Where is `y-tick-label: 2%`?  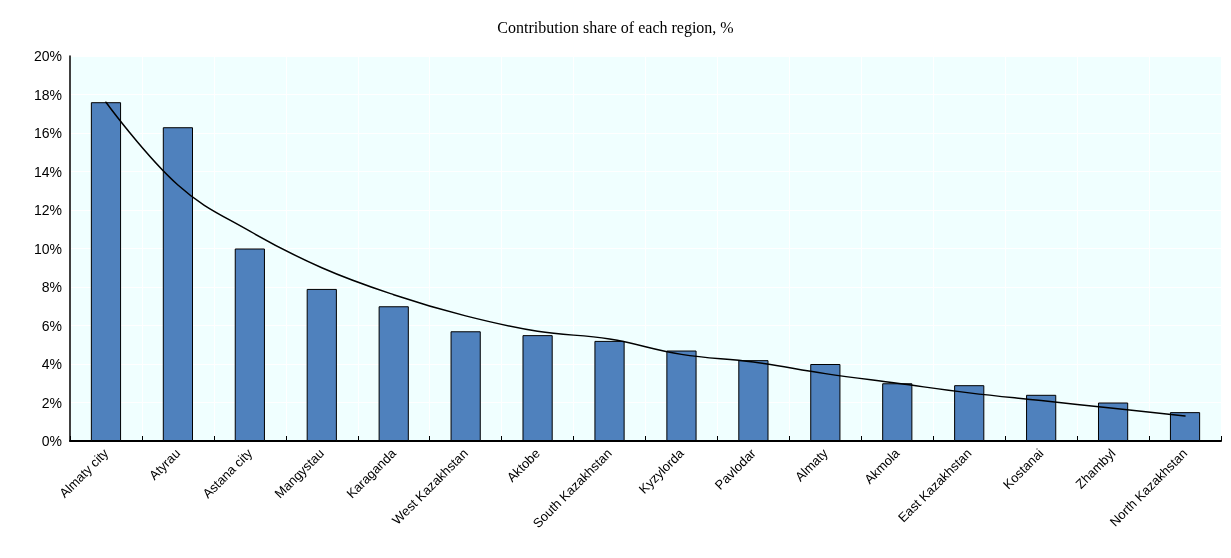 y-tick-label: 2% is located at coordinates (51, 402).